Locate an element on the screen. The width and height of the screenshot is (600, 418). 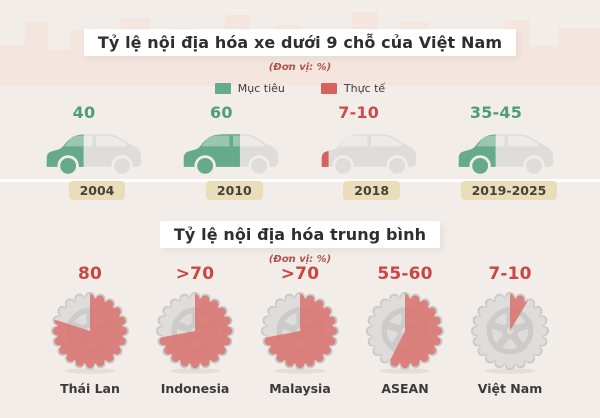
pie-datapoint-indonesia: >70 Indonesia is located at coordinates (195, 330).